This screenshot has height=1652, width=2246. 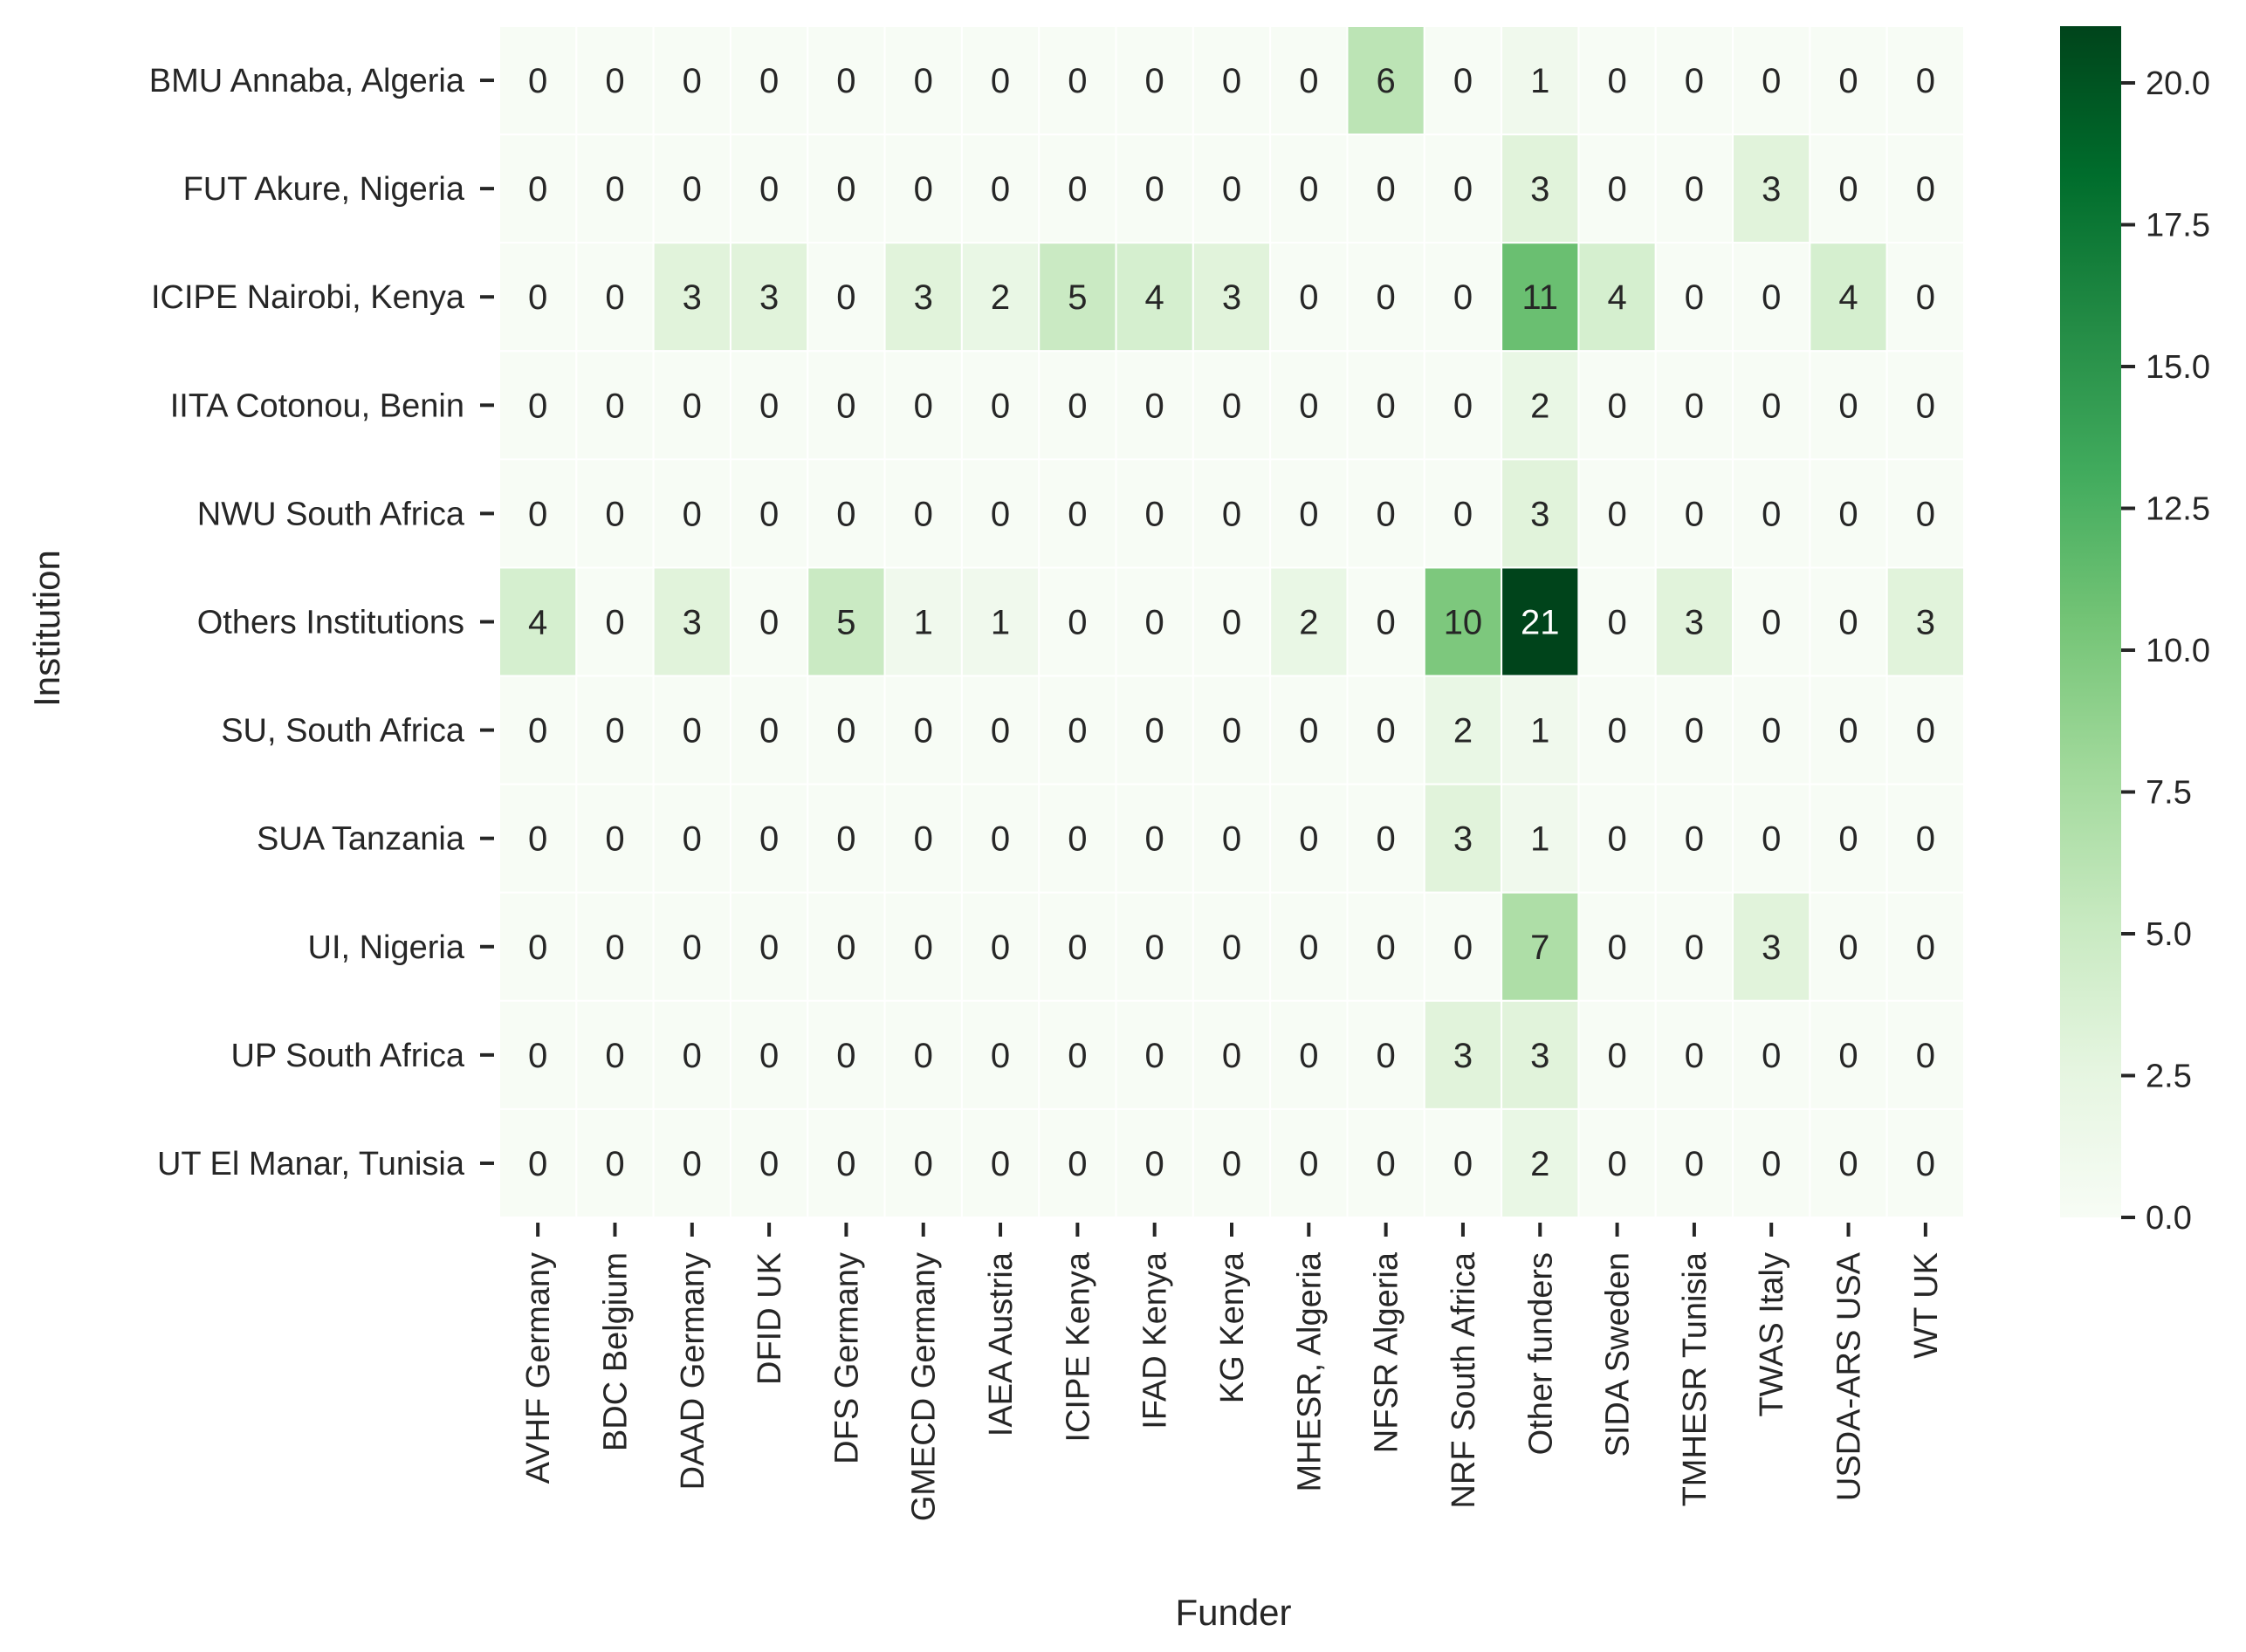 I want to click on heatmap-cell-others-institutions-usda-ars-usa, so click(x=1848, y=621).